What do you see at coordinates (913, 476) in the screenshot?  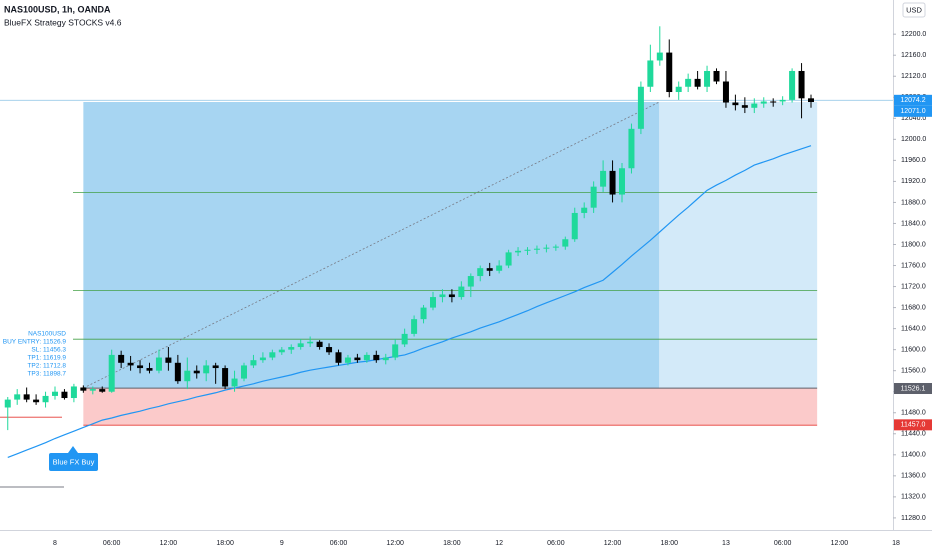 I see `y-tick-label: 11360.0` at bounding box center [913, 476].